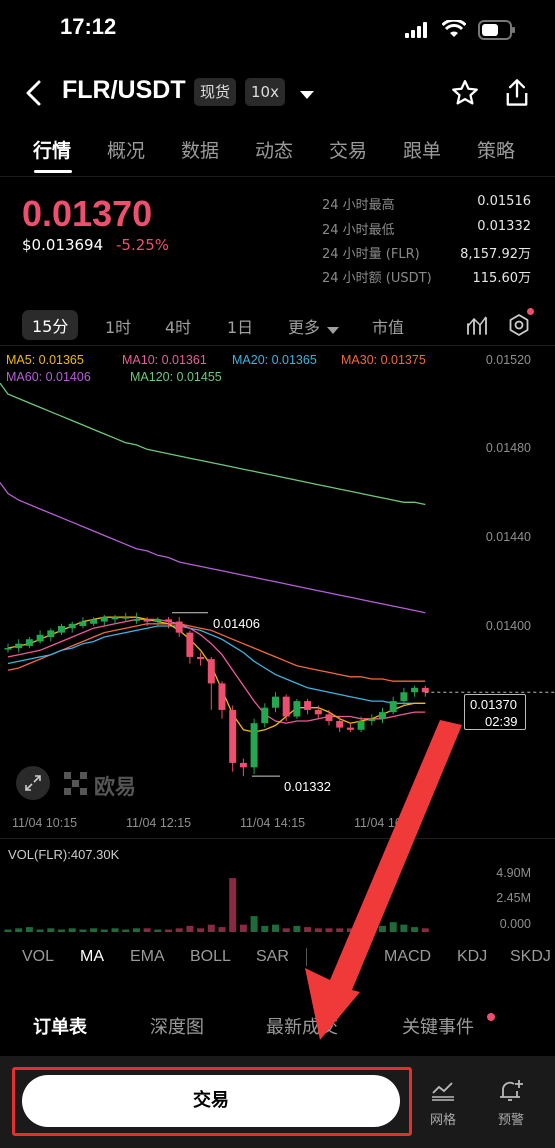 This screenshot has width=555, height=1148. Describe the element at coordinates (443, 1103) in the screenshot. I see `grid-button: 网格` at that location.